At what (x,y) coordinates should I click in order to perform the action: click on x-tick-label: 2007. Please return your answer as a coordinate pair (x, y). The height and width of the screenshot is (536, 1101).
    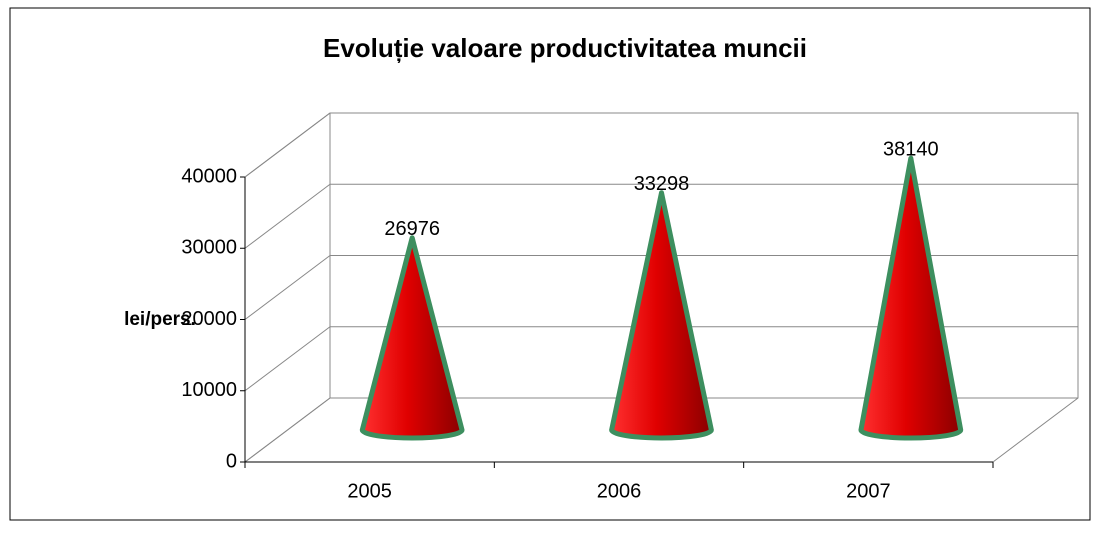
    Looking at the image, I should click on (868, 491).